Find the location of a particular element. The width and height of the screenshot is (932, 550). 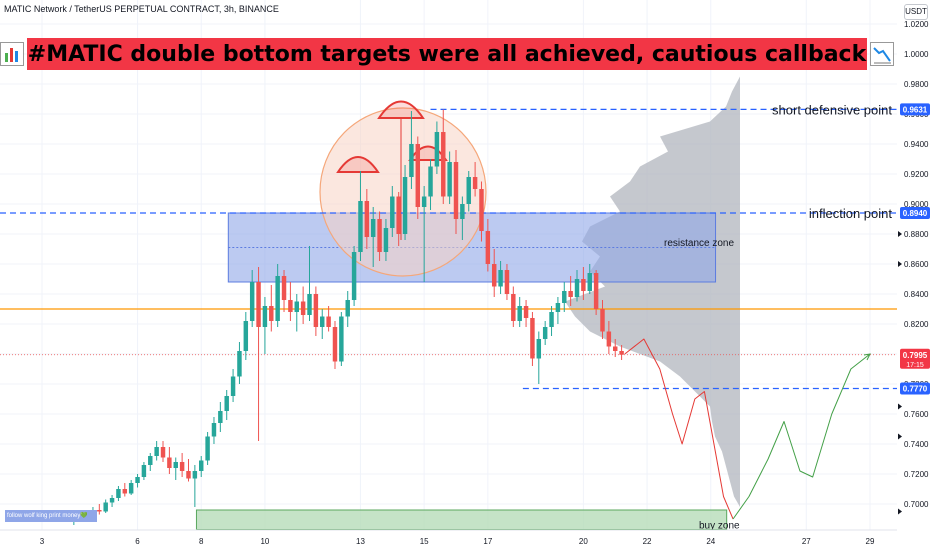

time-tick-label: 3 is located at coordinates (42, 541).